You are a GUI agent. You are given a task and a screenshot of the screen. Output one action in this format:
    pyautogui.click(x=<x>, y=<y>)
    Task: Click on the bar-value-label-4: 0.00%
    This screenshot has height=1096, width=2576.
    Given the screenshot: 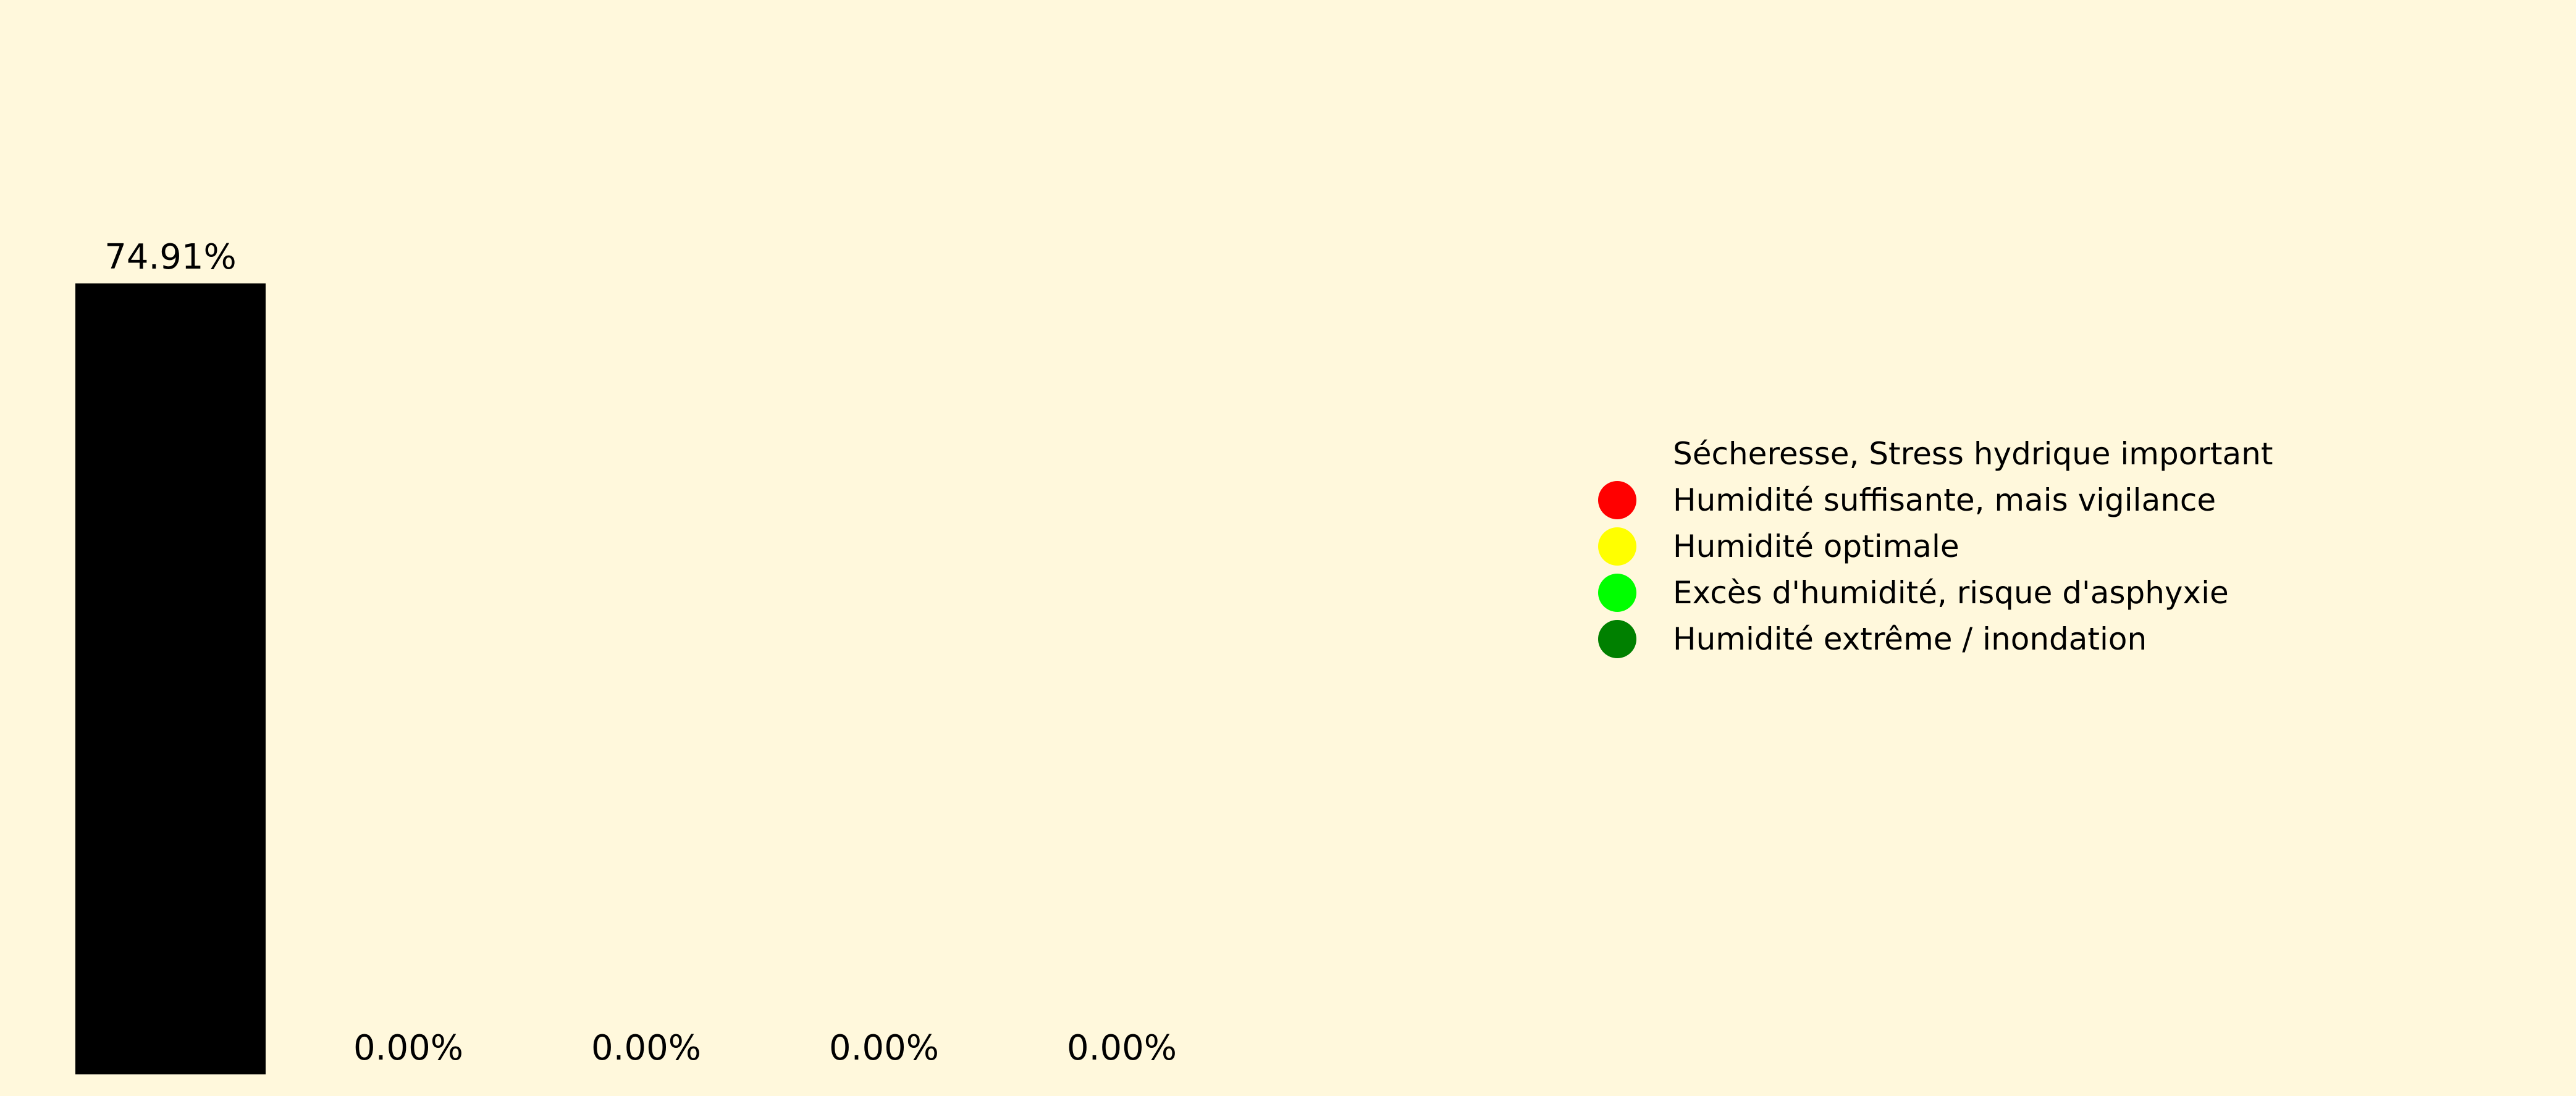 What is the action you would take?
    pyautogui.click(x=884, y=1048)
    